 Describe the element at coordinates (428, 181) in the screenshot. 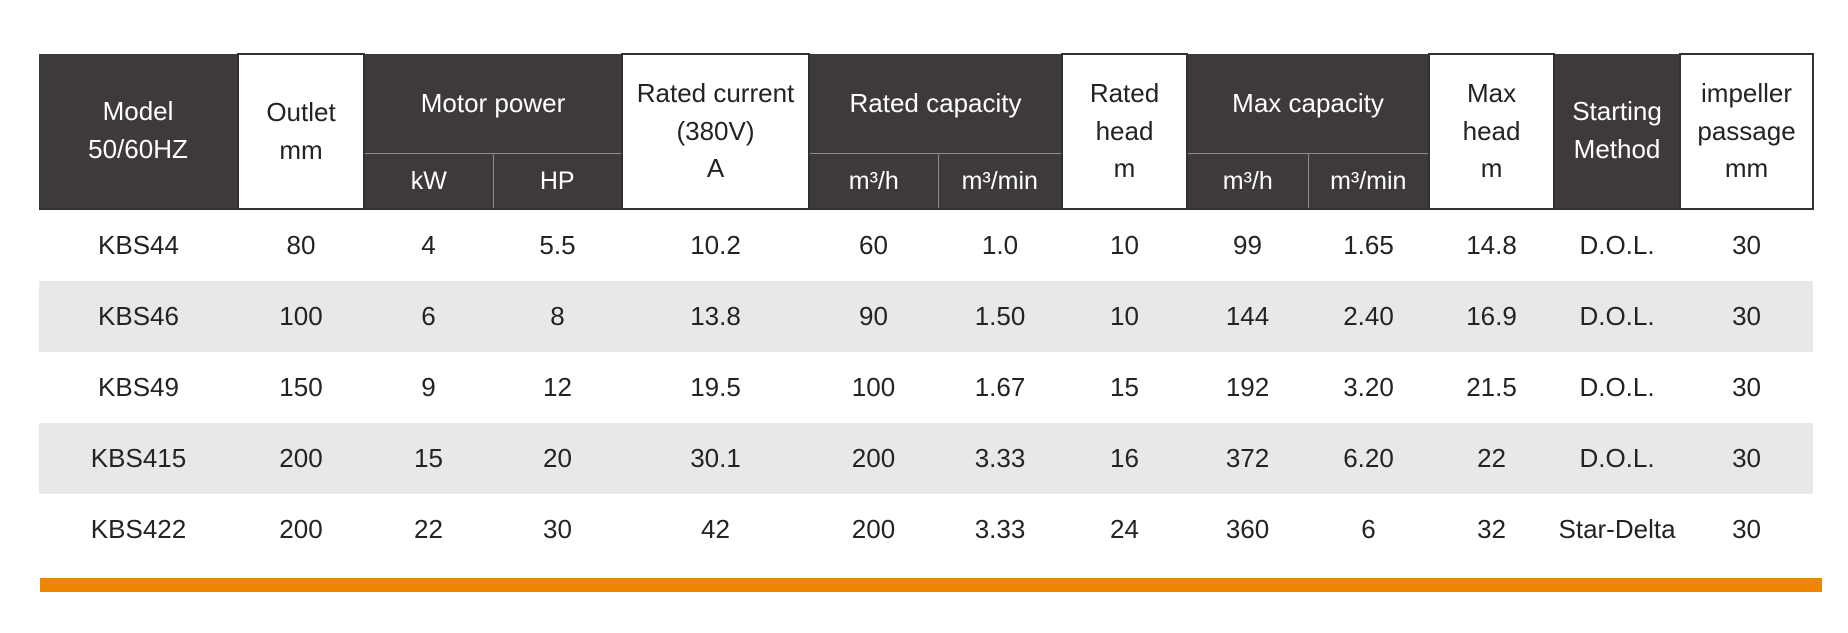

I see `subheader-kw: kW` at that location.